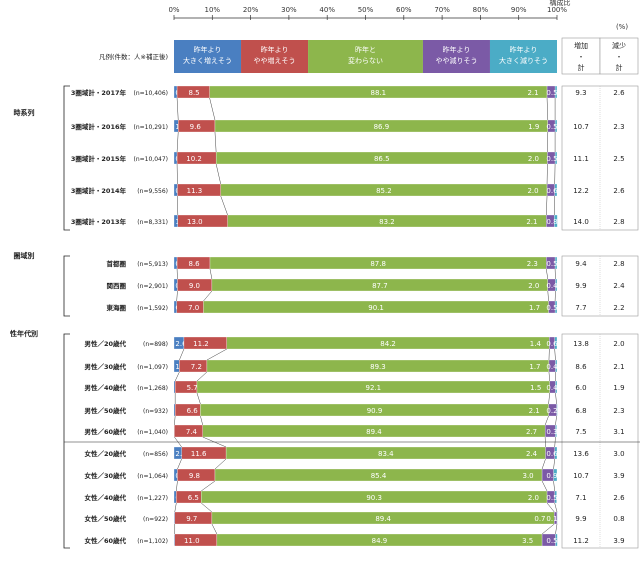 Image resolution: width=640 pixels, height=566 pixels. What do you see at coordinates (580, 286) in the screenshot?
I see `increase-total: 9.9` at bounding box center [580, 286].